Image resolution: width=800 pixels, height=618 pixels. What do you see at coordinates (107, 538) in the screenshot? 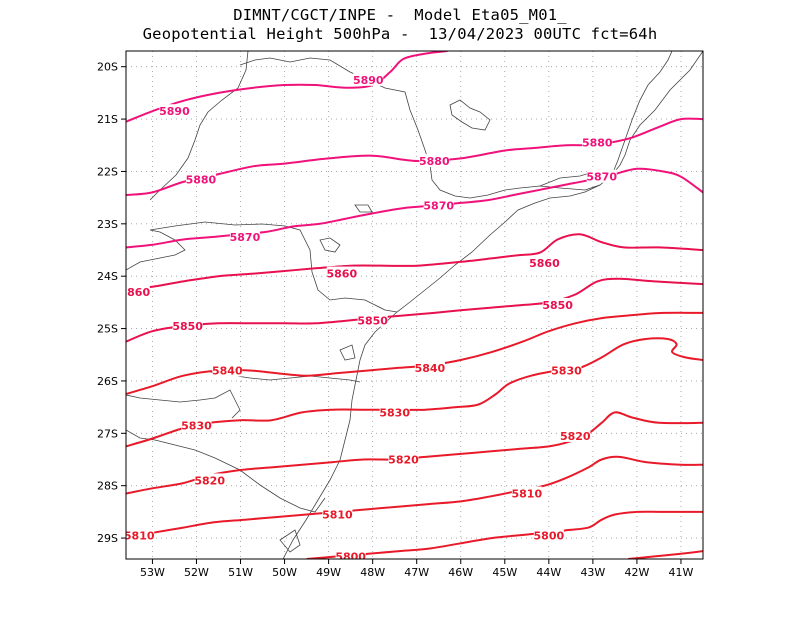
I see `y-tick-label: 29S` at bounding box center [107, 538].